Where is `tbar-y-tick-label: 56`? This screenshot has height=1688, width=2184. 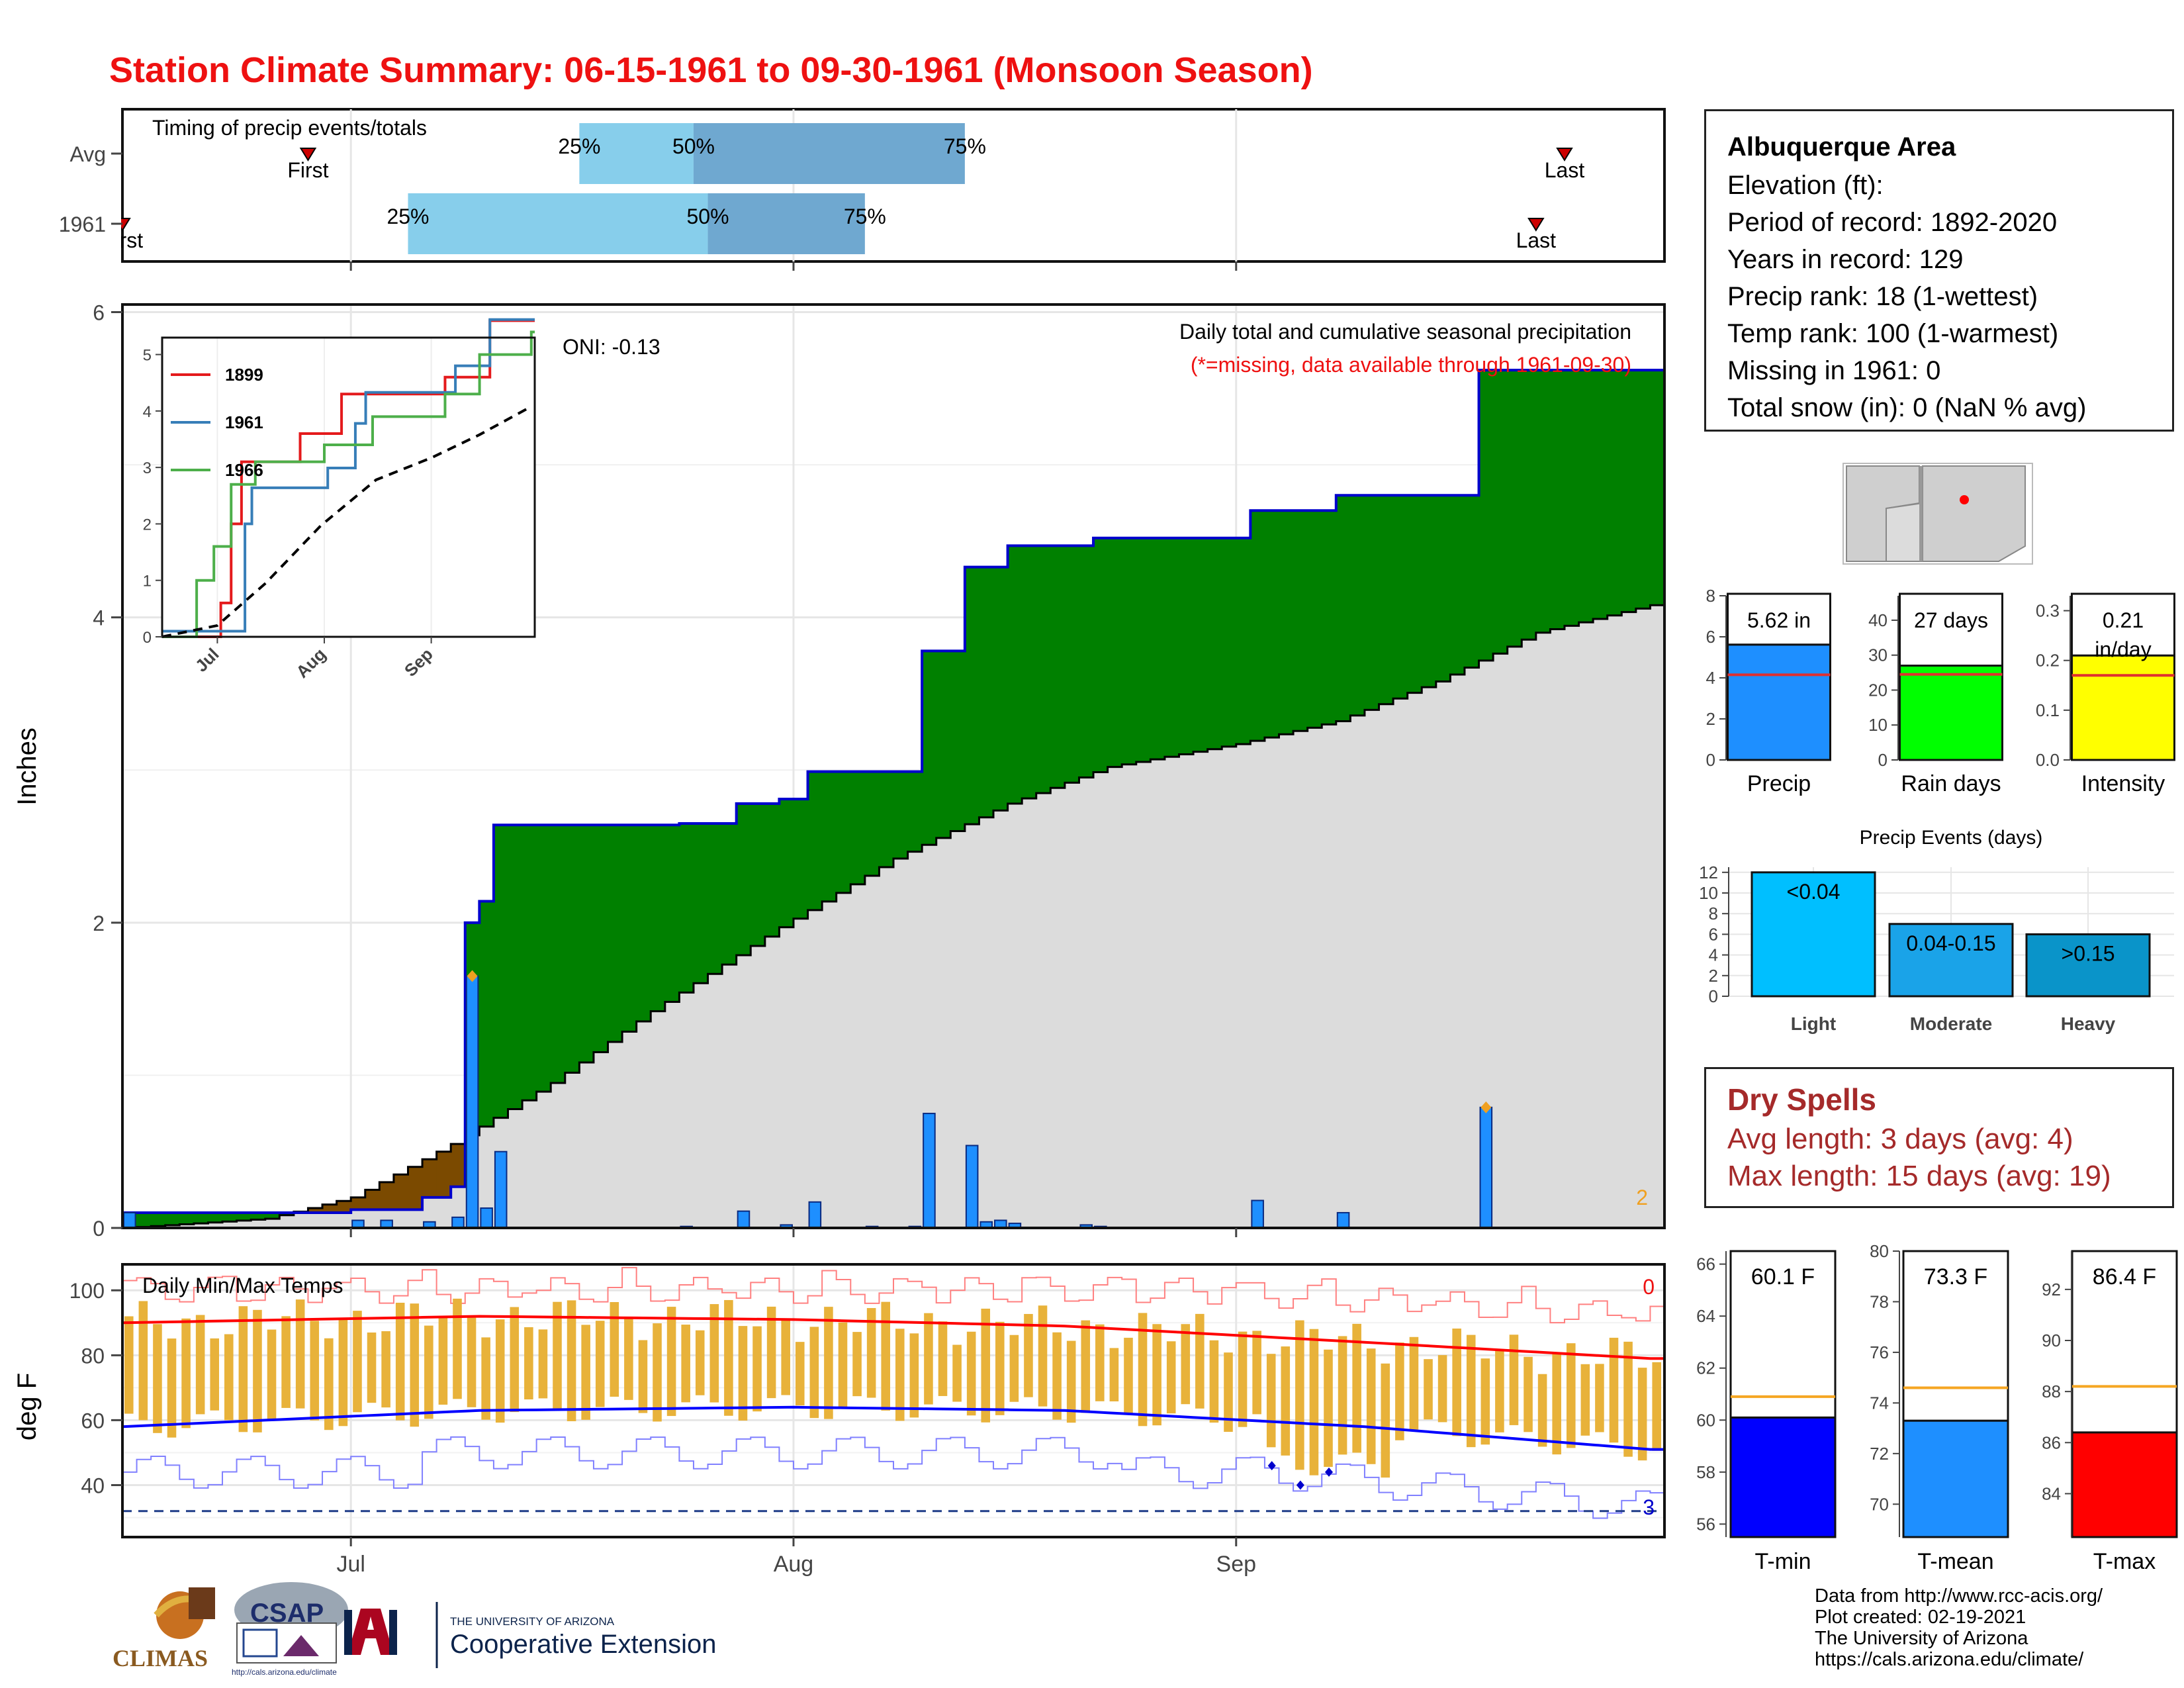 tbar-y-tick-label: 56 is located at coordinates (1706, 1524).